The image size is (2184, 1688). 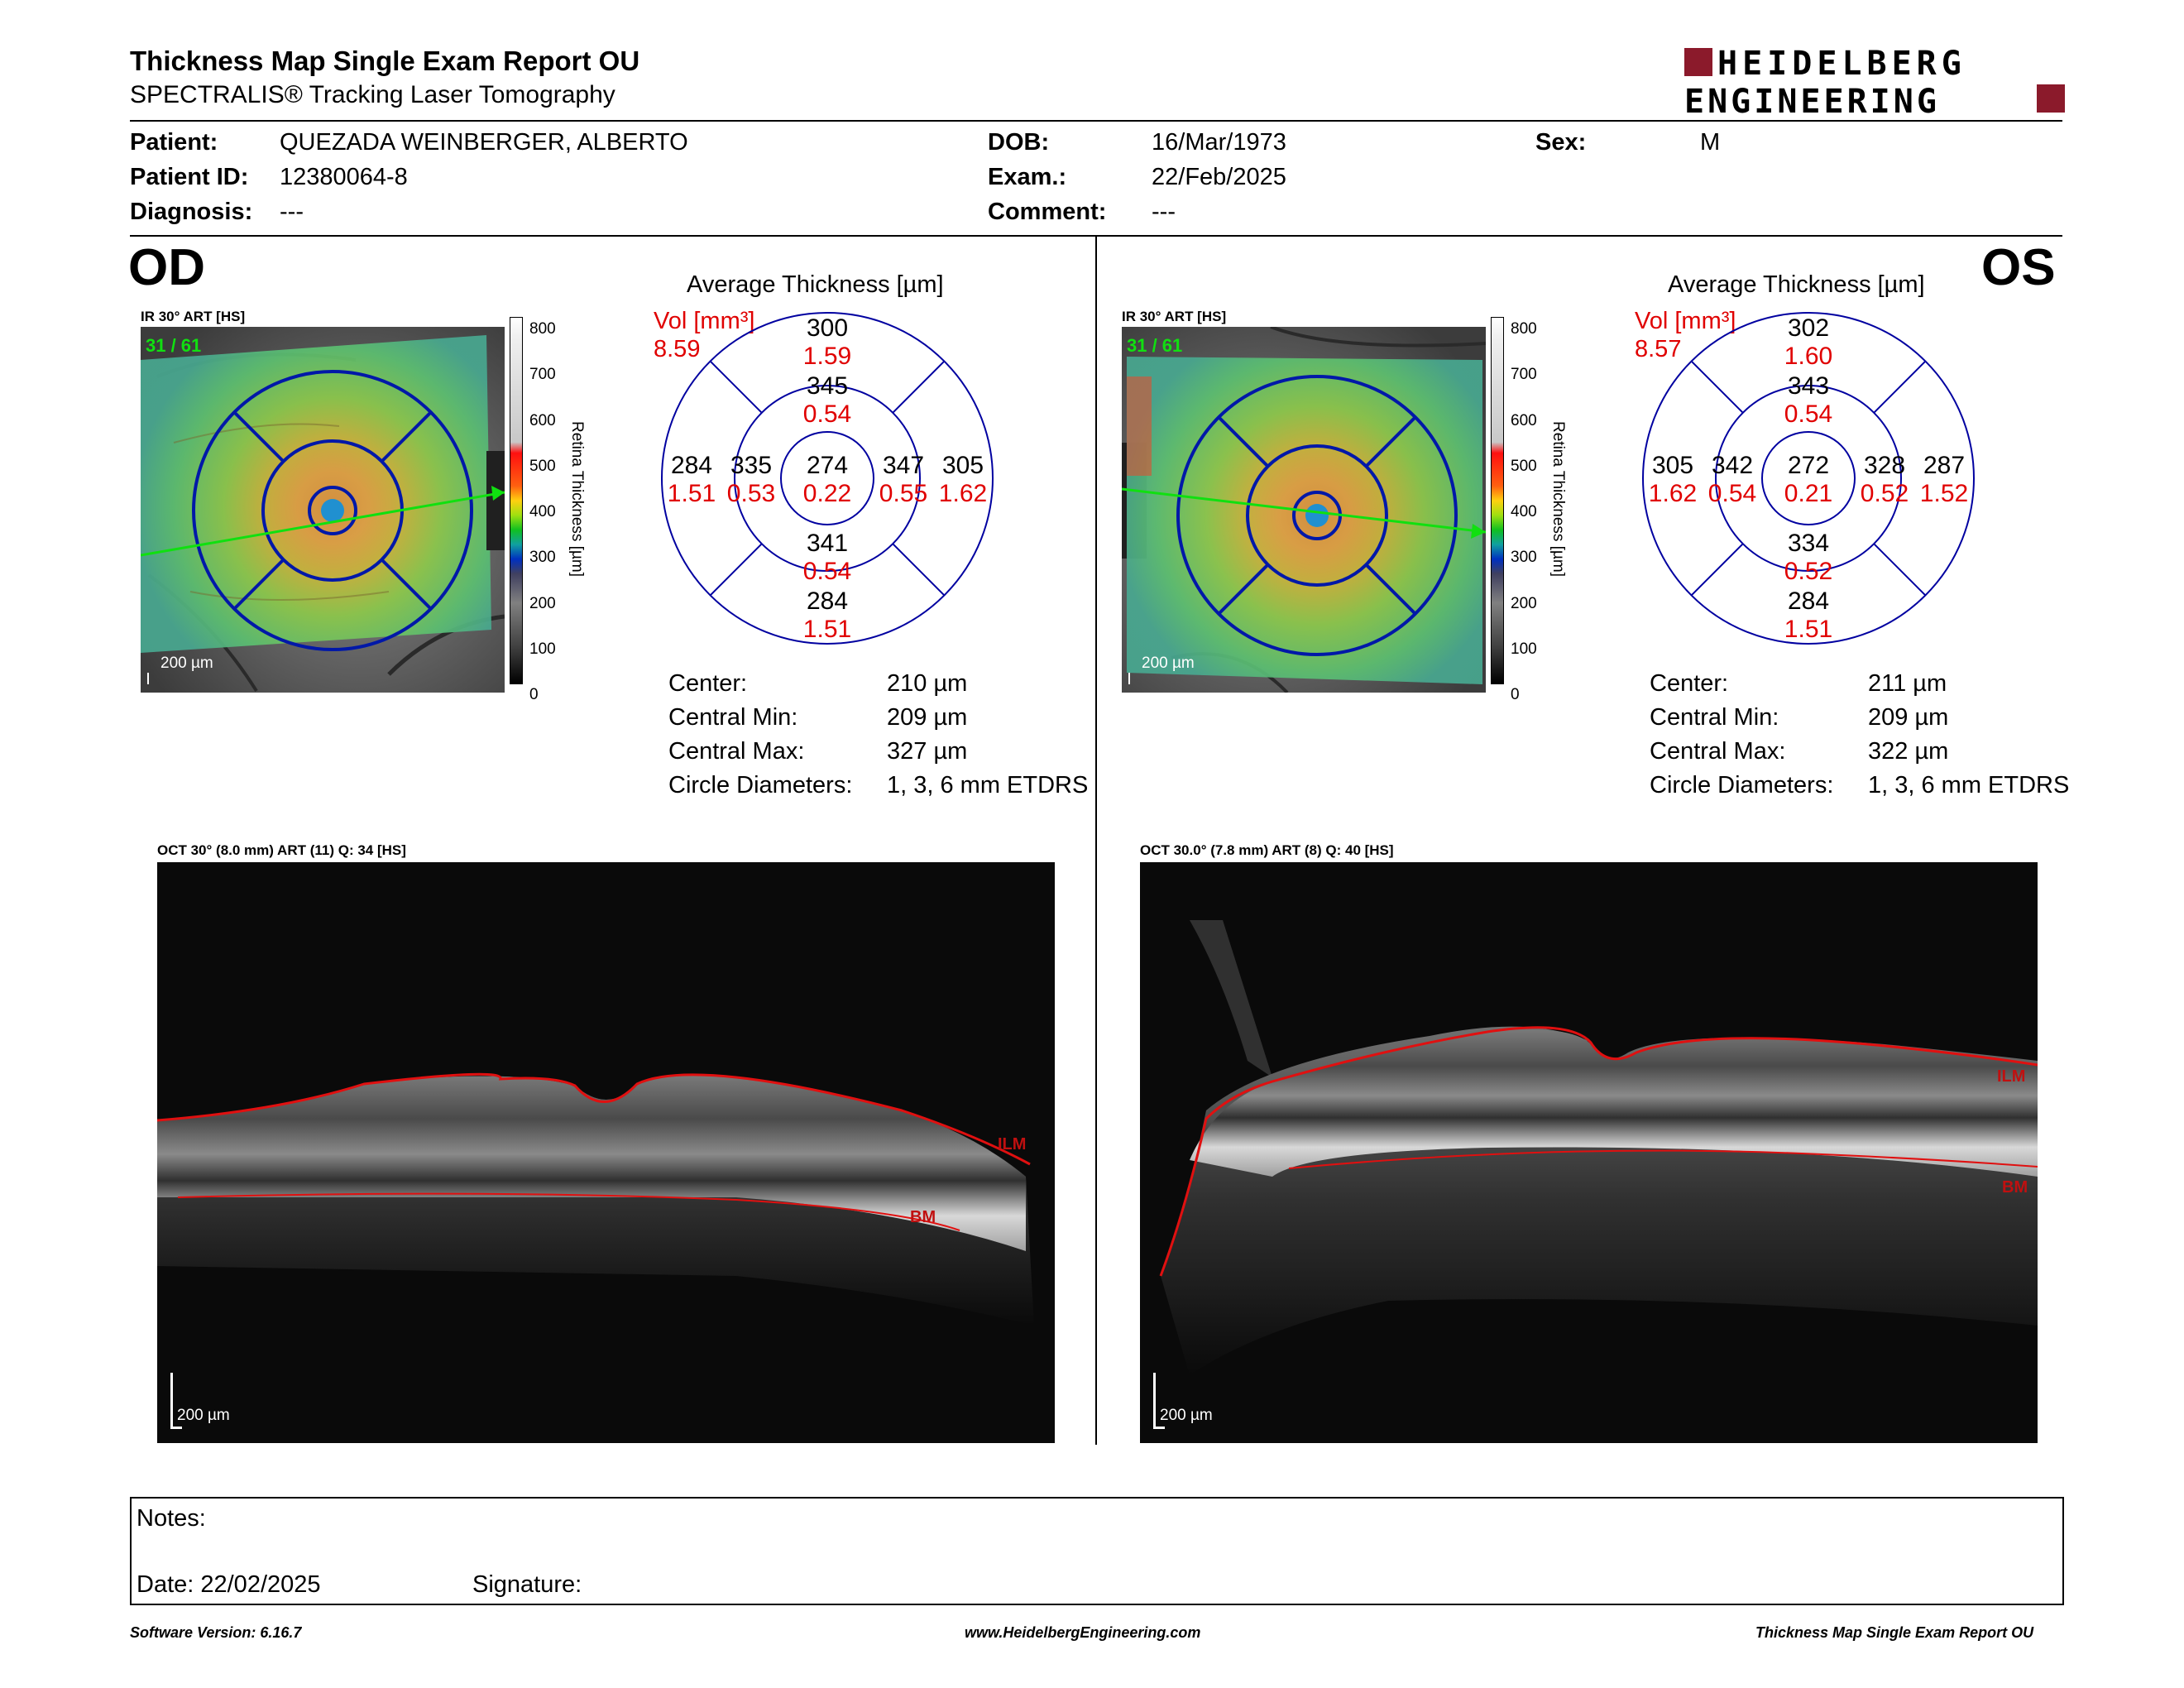 I want to click on logo-line2: ENGINEERING, so click(x=1812, y=99).